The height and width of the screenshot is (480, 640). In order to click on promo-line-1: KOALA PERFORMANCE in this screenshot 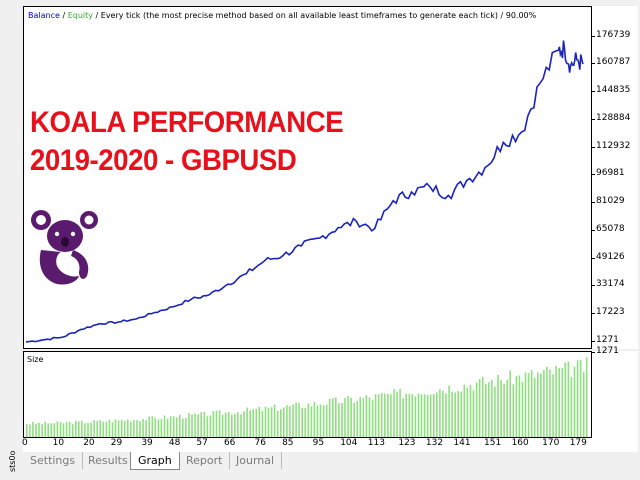, I will do `click(187, 122)`.